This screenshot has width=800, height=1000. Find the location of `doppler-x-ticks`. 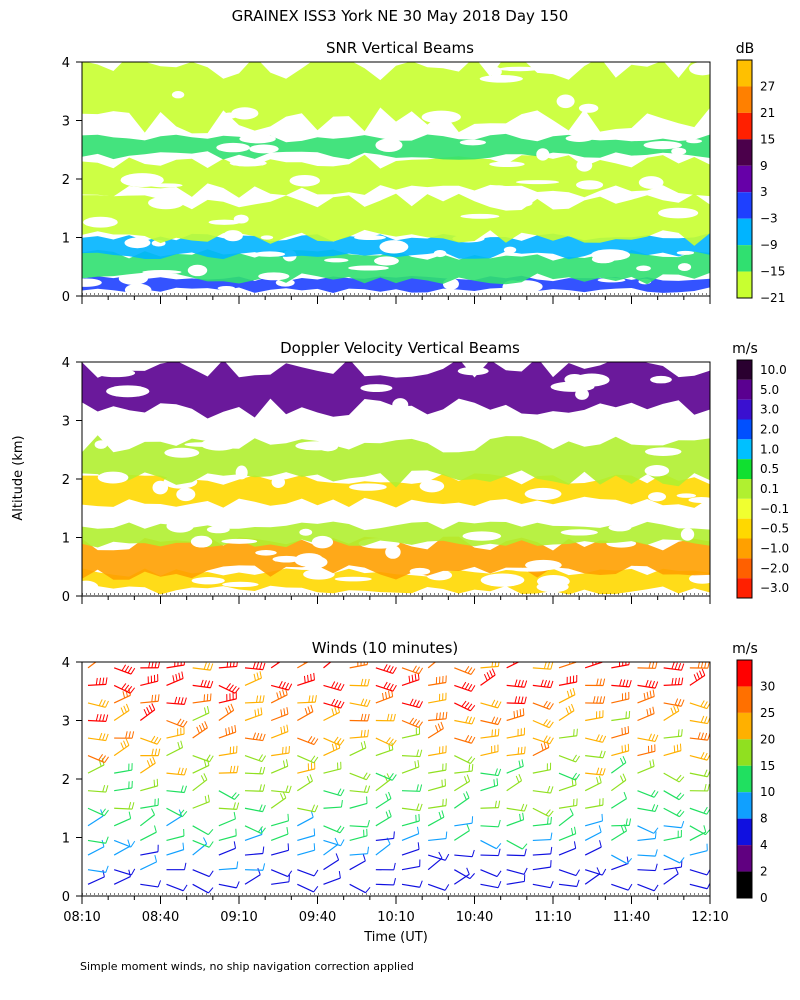

doppler-x-ticks is located at coordinates (396, 600).